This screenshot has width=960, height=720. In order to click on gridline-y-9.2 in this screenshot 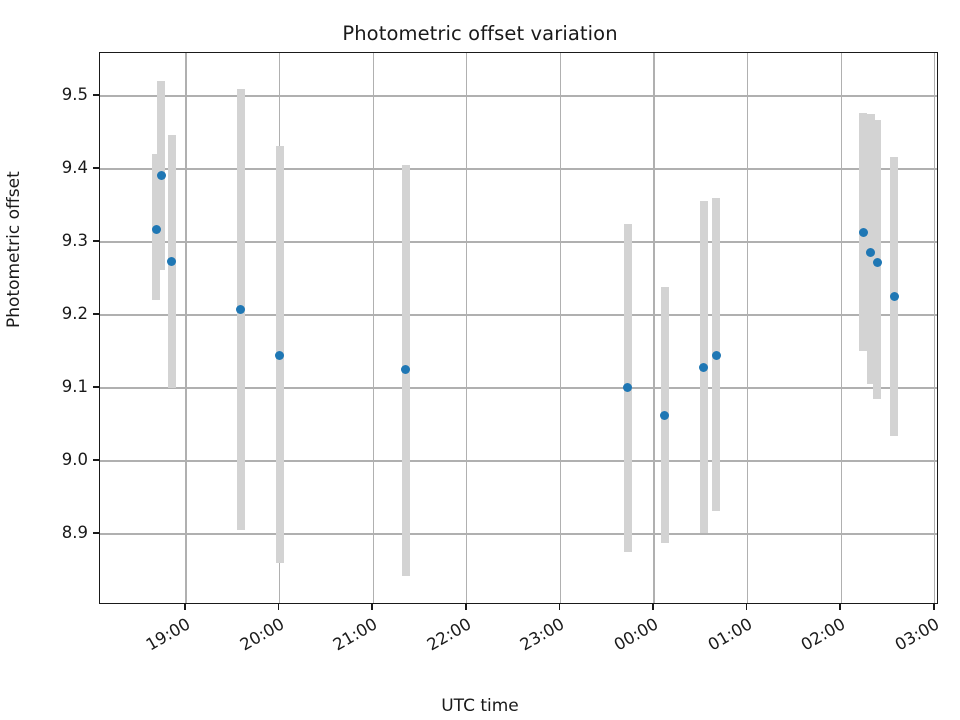, I will do `click(518, 315)`.